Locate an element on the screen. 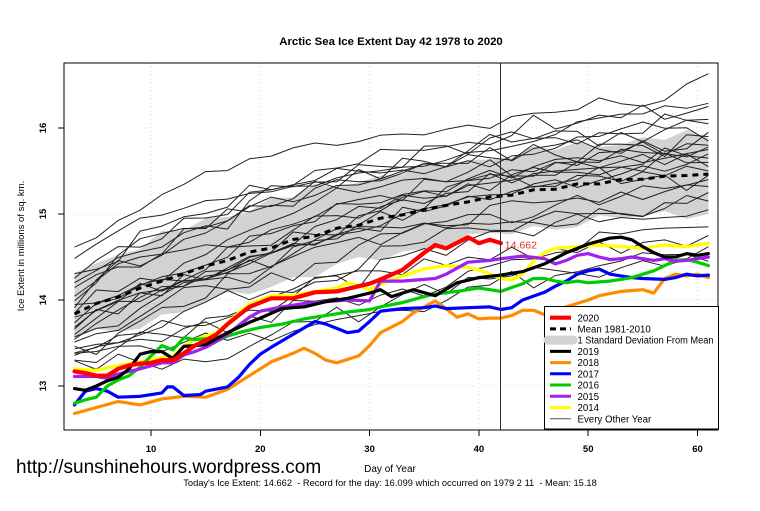 Image resolution: width=760 pixels, height=511 pixels. svg-text: Day of Year is located at coordinates (390, 469).